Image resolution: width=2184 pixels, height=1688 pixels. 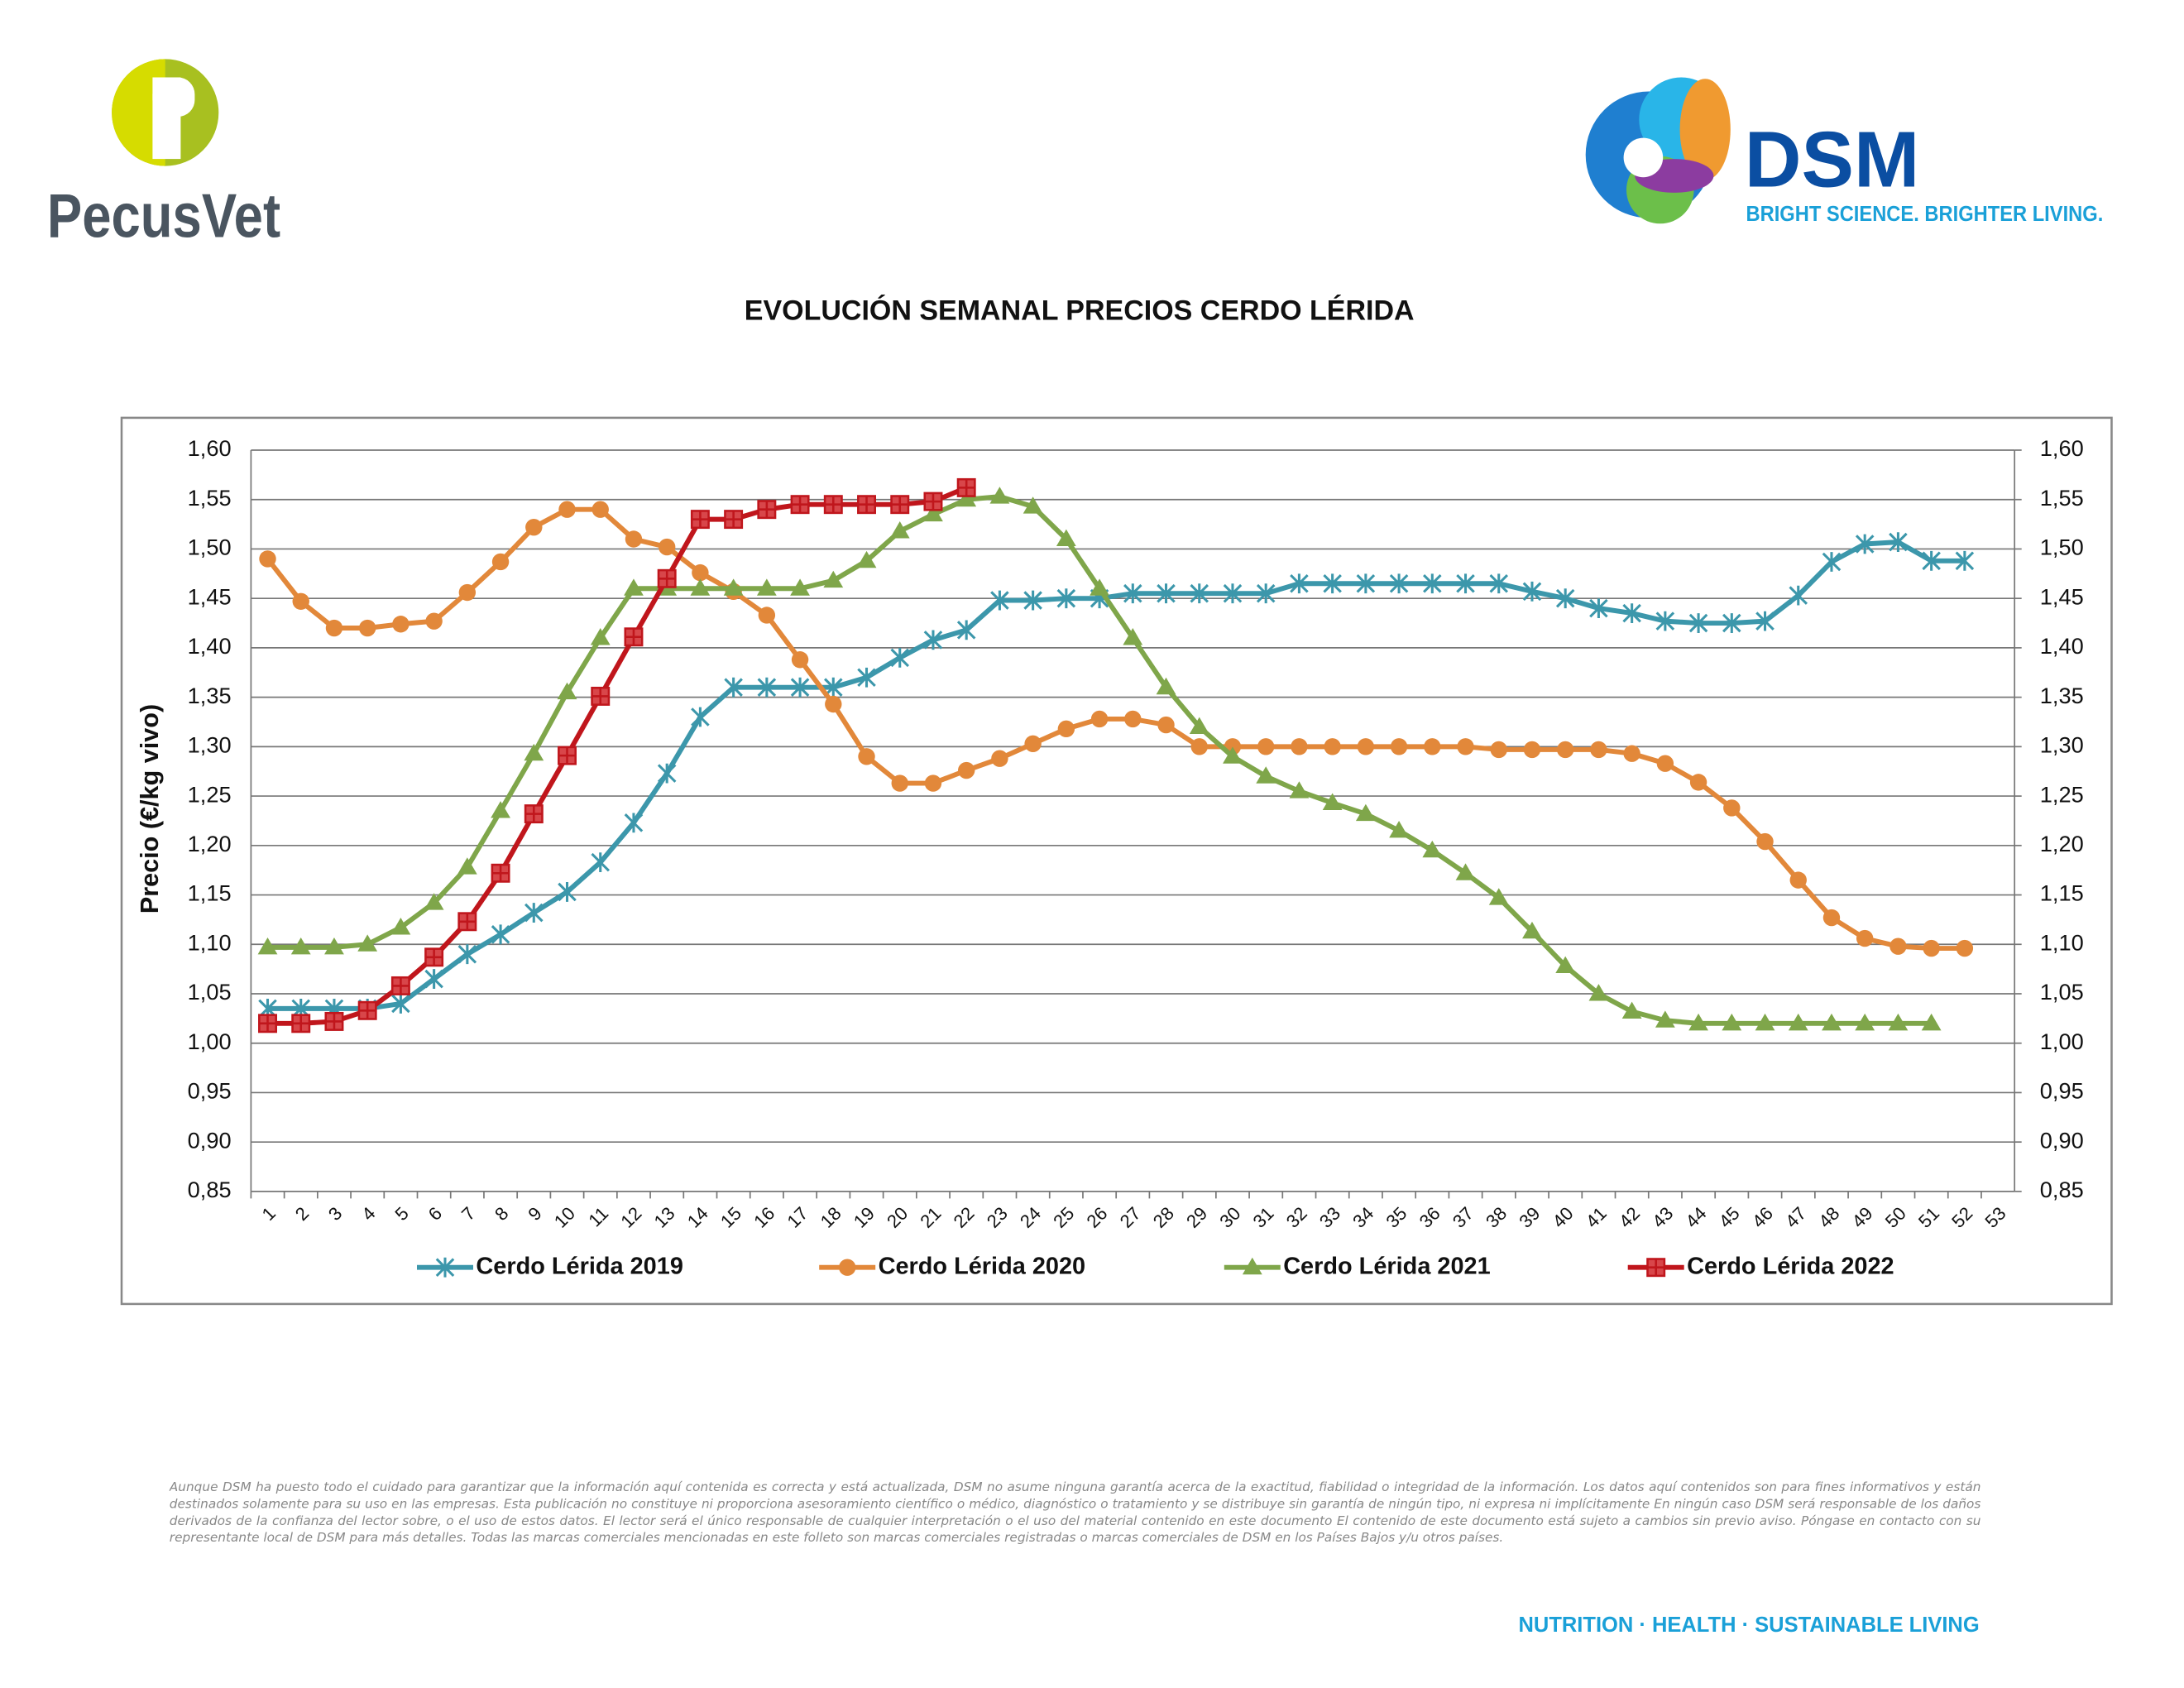 I want to click on y-tick-label: 1,55, so click(x=210, y=498).